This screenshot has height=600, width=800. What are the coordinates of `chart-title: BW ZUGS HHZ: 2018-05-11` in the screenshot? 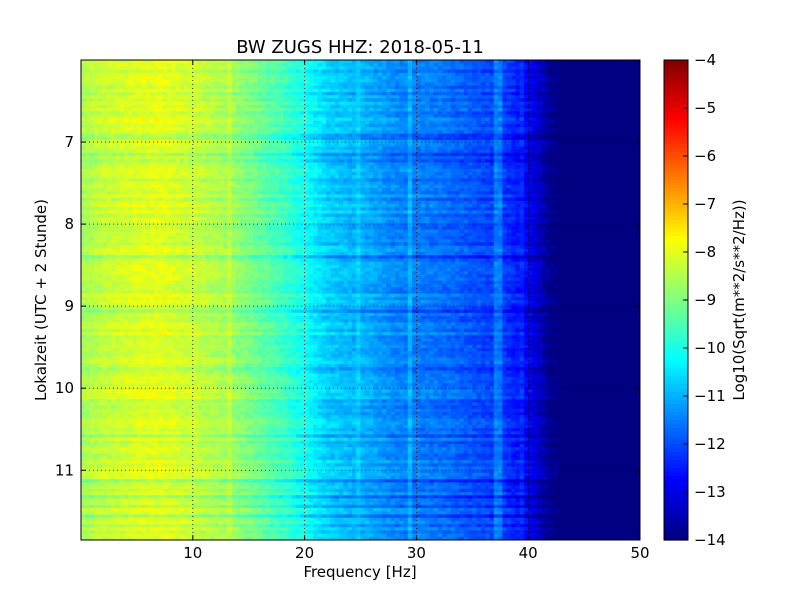 It's located at (360, 47).